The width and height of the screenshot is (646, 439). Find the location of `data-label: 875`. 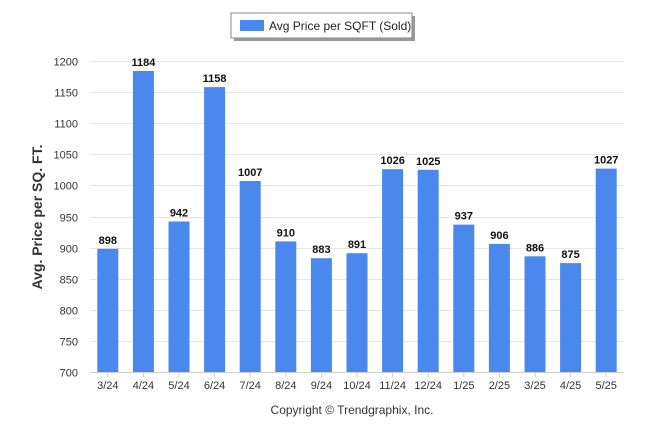

data-label: 875 is located at coordinates (570, 255).